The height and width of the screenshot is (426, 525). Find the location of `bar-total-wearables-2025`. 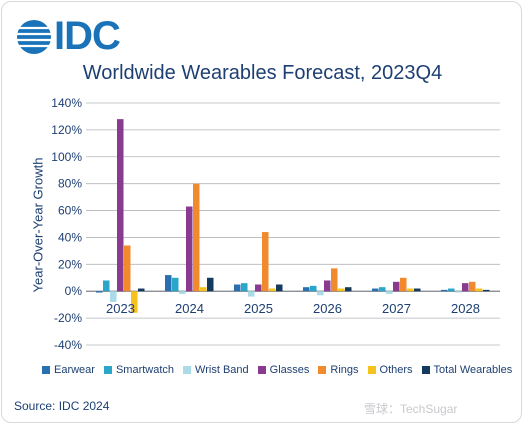

bar-total-wearables-2025 is located at coordinates (279, 288).